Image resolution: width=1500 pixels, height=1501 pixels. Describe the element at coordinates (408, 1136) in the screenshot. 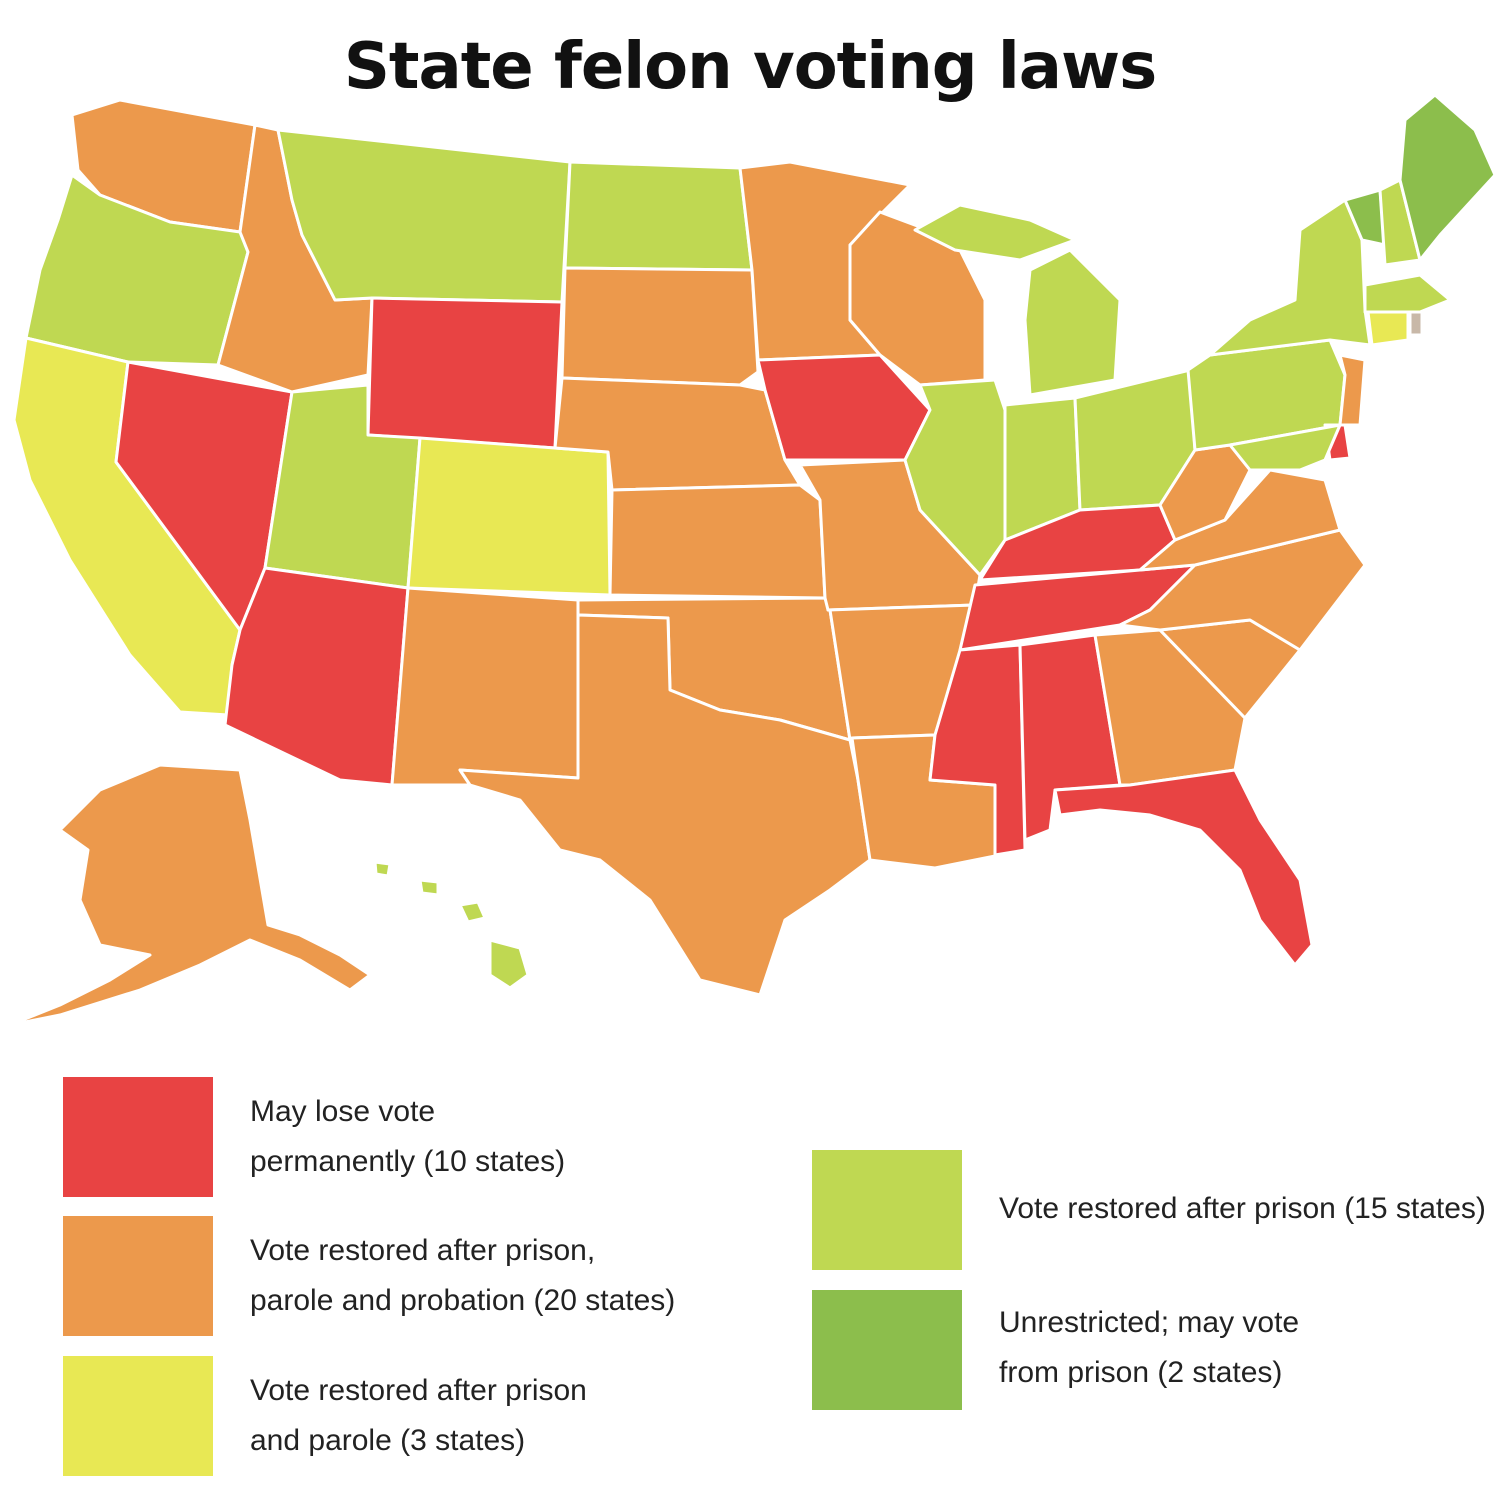

I see `legend-label-permanent: May lose vote permanently (10 states)` at that location.